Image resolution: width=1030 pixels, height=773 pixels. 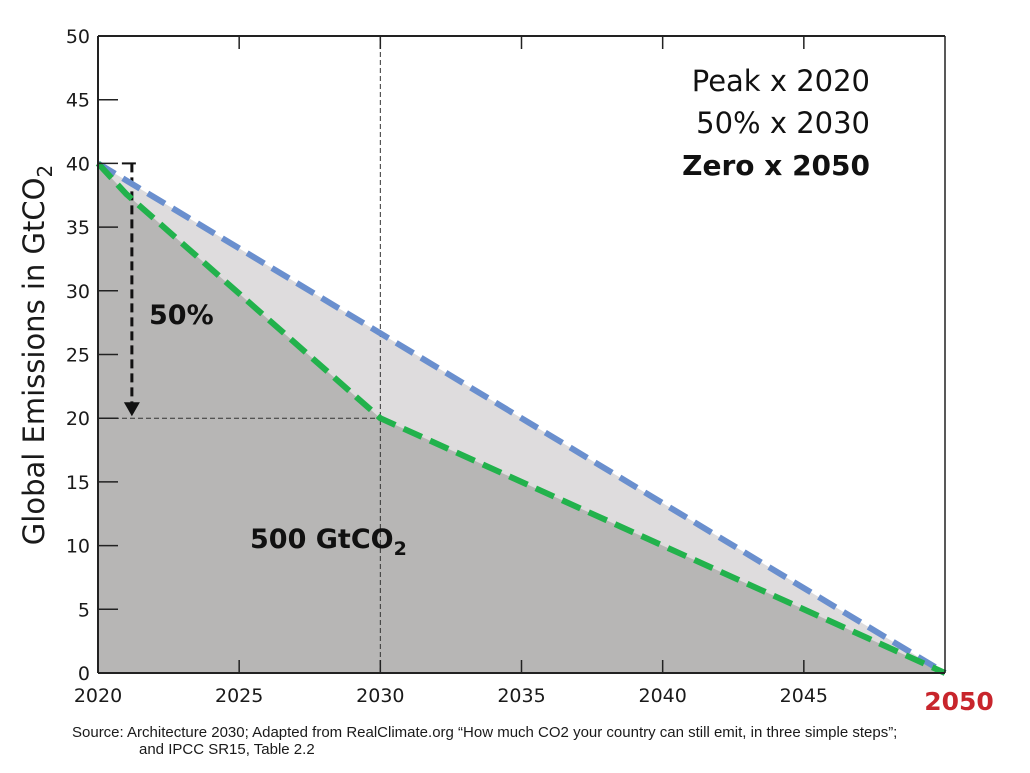 I want to click on y-tick-label: 15, so click(x=78, y=483).